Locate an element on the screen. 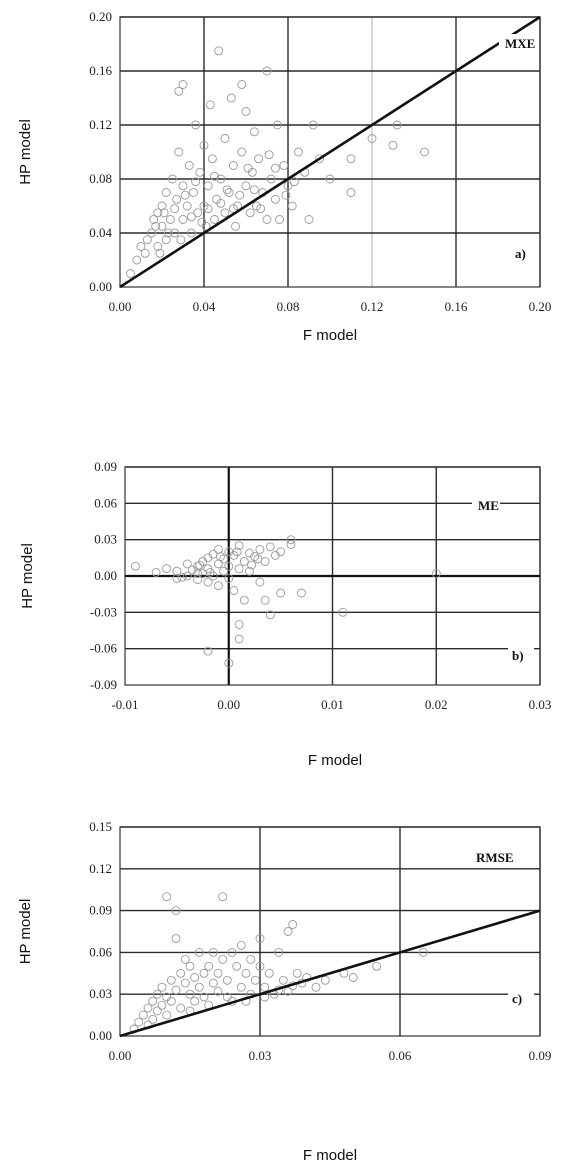  y-tick-label: 0.15 is located at coordinates (100, 826).